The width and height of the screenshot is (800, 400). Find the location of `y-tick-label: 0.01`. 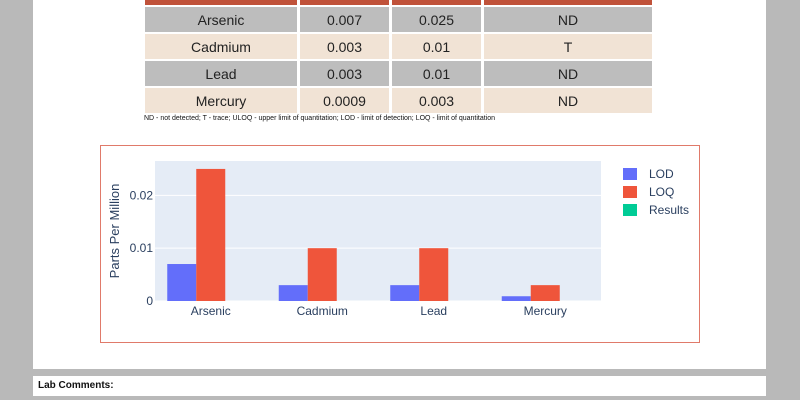

y-tick-label: 0.01 is located at coordinates (142, 248).